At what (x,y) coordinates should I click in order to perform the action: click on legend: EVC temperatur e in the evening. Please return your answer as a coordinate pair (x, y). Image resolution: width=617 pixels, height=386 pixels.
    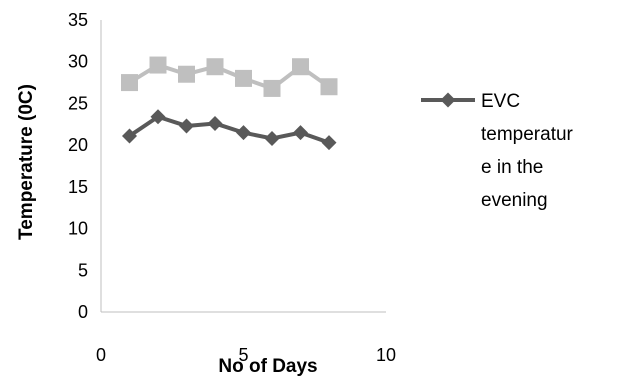
    Looking at the image, I should click on (497, 151).